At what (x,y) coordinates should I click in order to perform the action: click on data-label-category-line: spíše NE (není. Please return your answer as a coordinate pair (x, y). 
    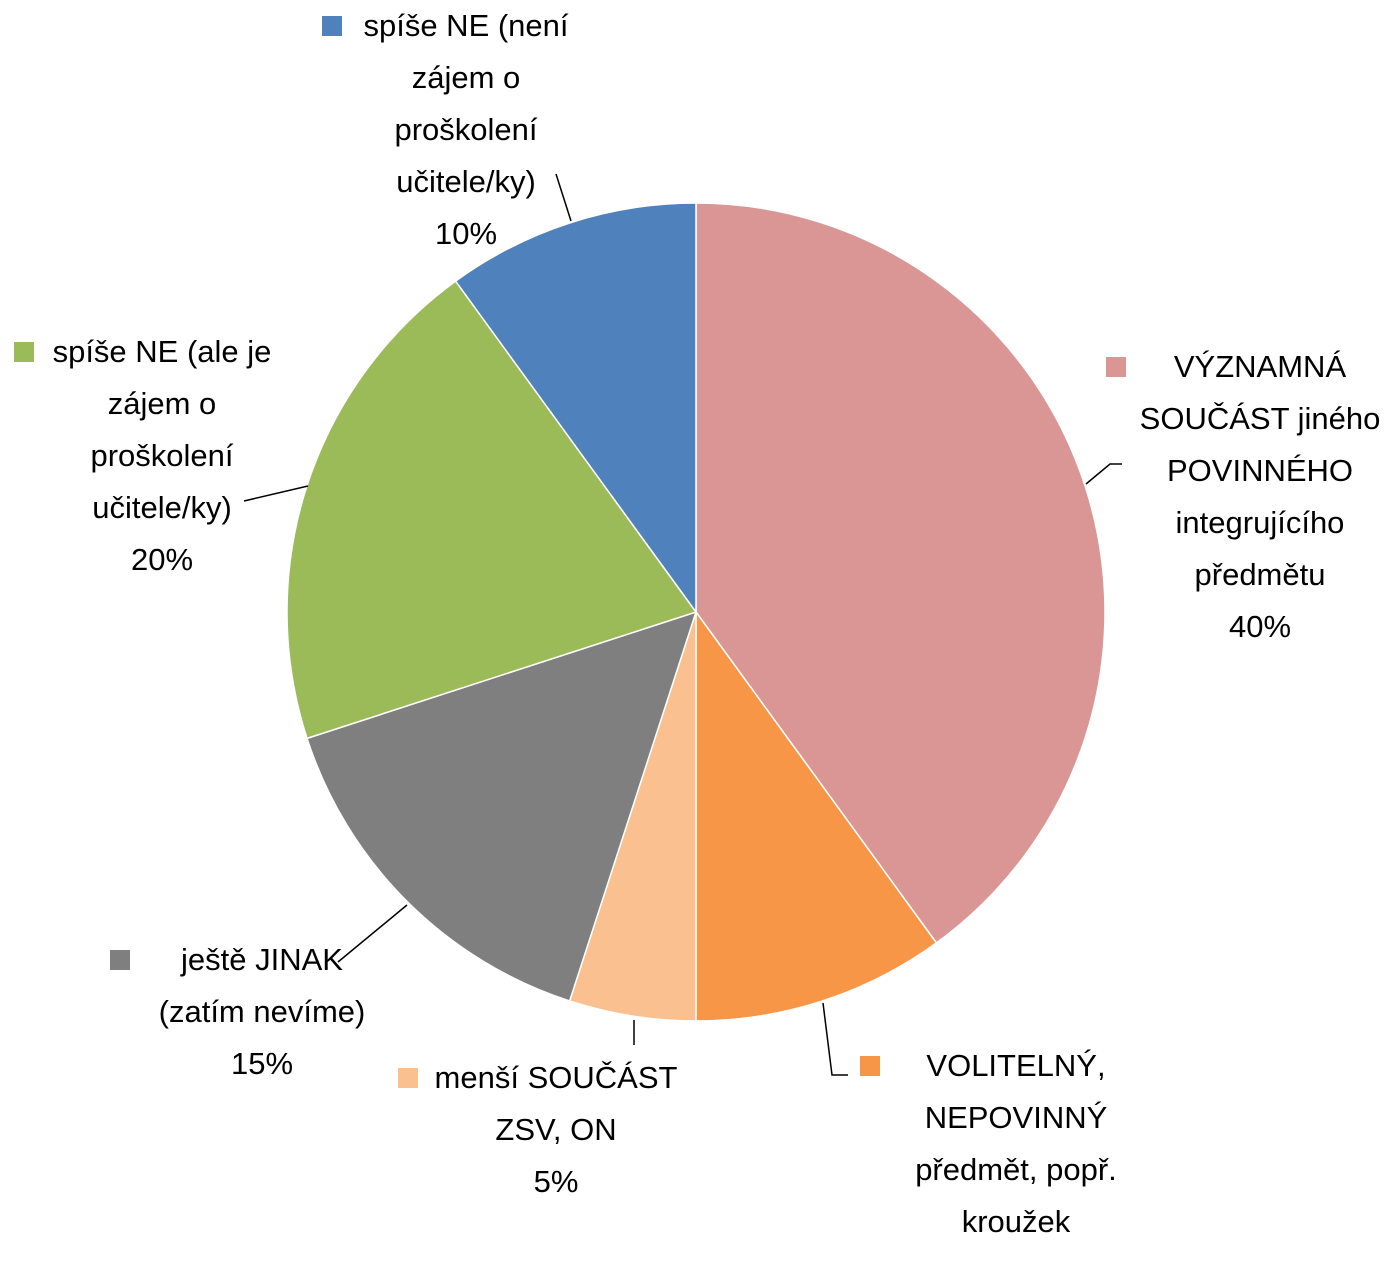
    Looking at the image, I should click on (465, 25).